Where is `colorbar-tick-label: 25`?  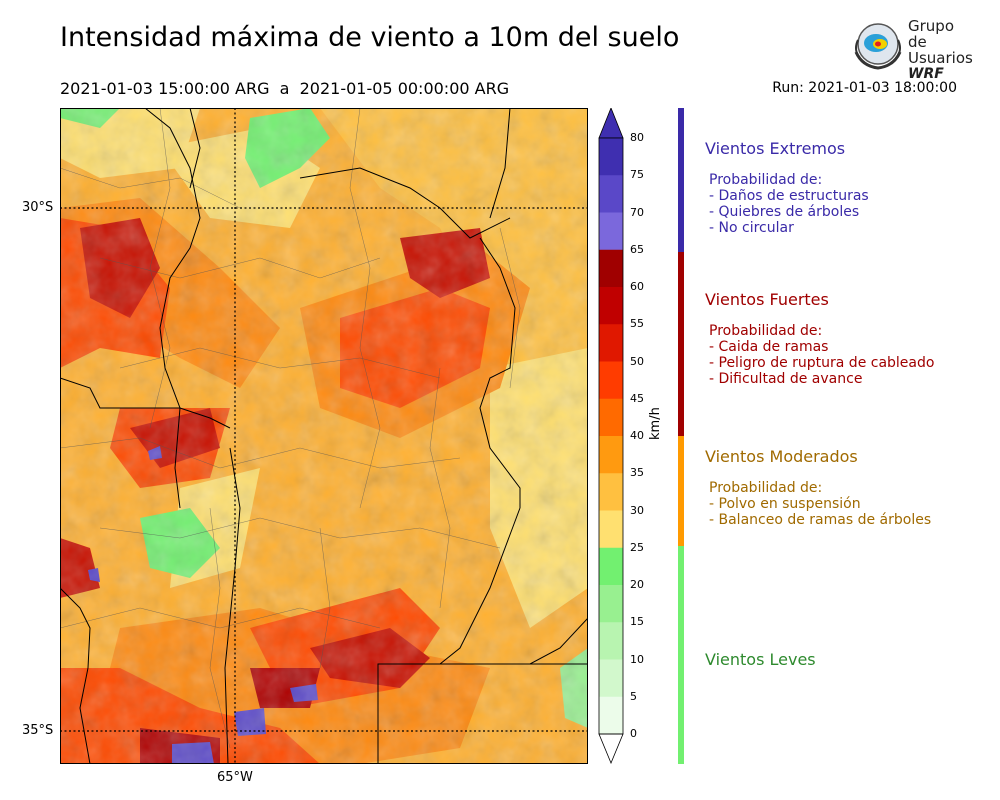
colorbar-tick-label: 25 is located at coordinates (637, 547).